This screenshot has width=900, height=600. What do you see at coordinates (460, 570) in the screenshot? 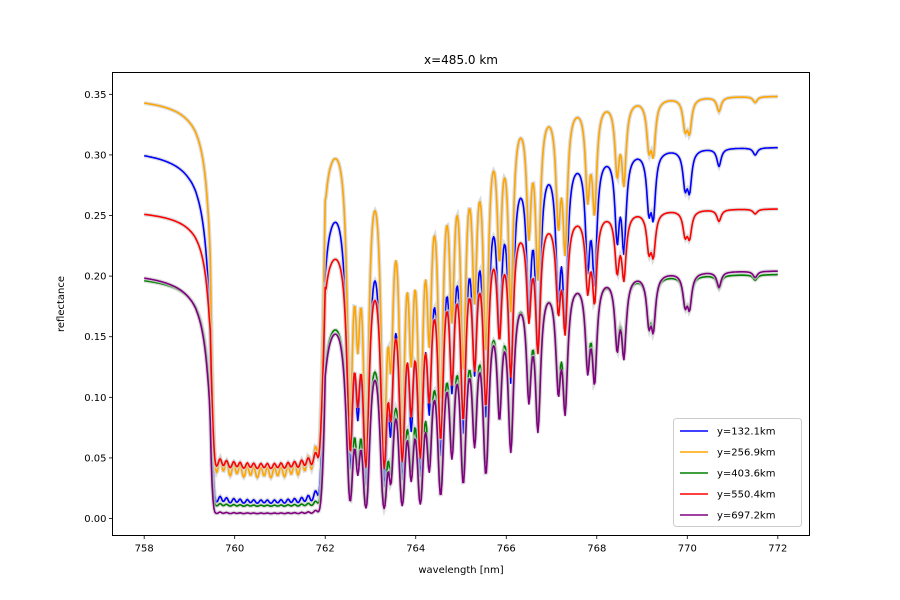
I see `x-axis-label: wavelength [nm]` at bounding box center [460, 570].